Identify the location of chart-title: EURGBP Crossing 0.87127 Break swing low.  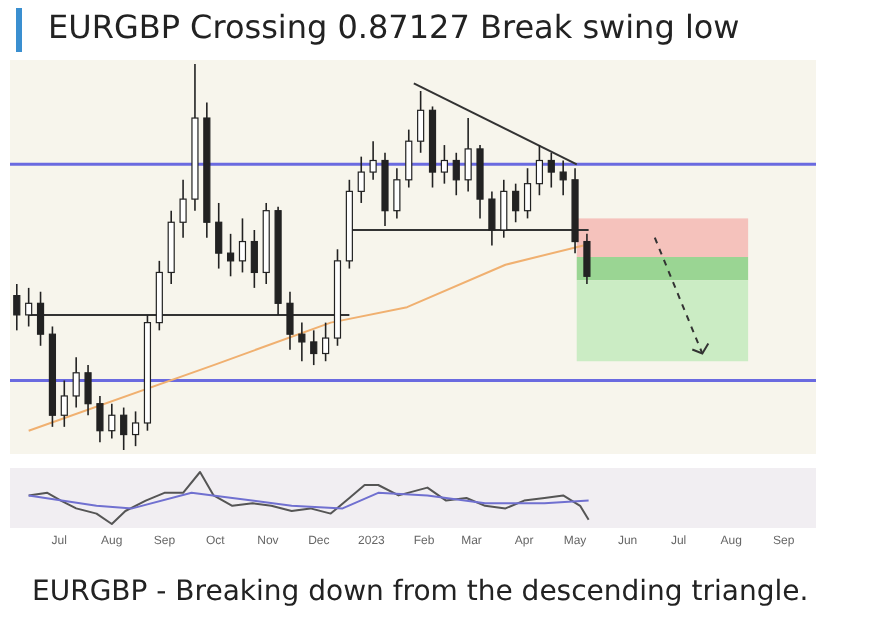
(394, 27).